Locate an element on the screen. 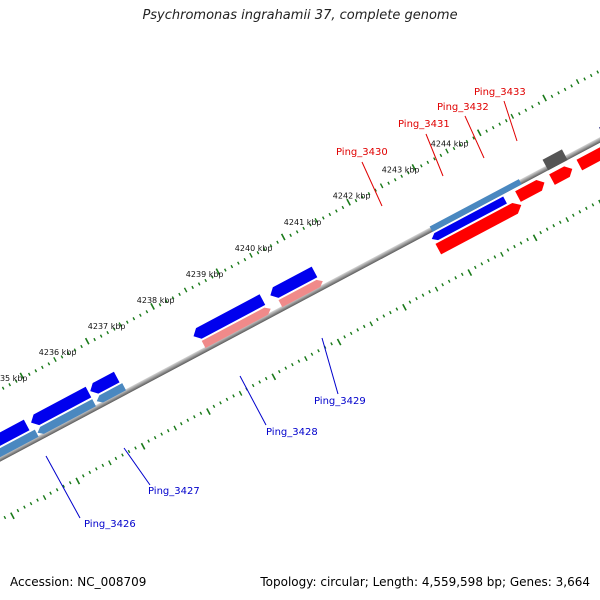 The height and width of the screenshot is (600, 600). gene-label: Ping_3428 is located at coordinates (292, 432).